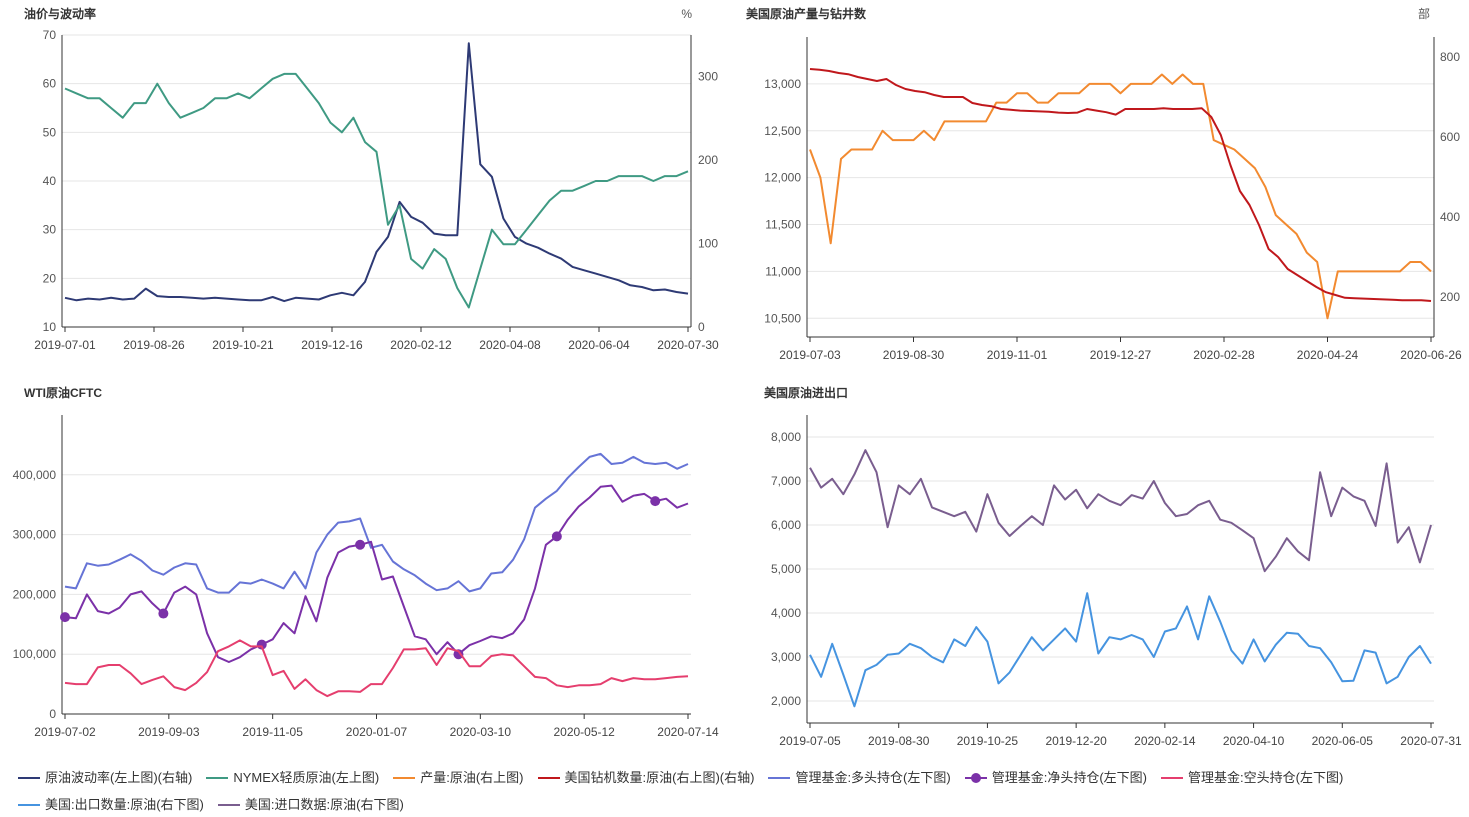 The height and width of the screenshot is (817, 1469). I want to click on x-tick-label: 2019-07-05, so click(810, 741).